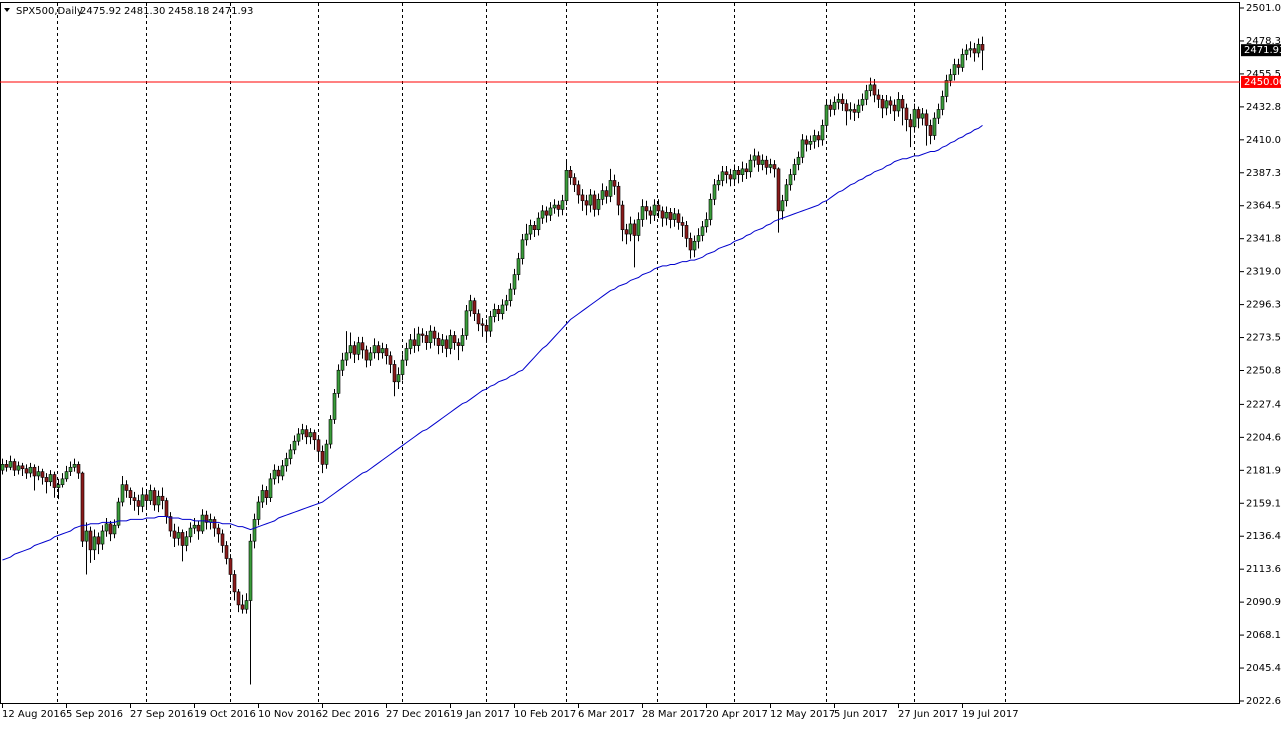 The image size is (1281, 729). What do you see at coordinates (737, 714) in the screenshot?
I see `x-tick-label: 20 Apr 2017` at bounding box center [737, 714].